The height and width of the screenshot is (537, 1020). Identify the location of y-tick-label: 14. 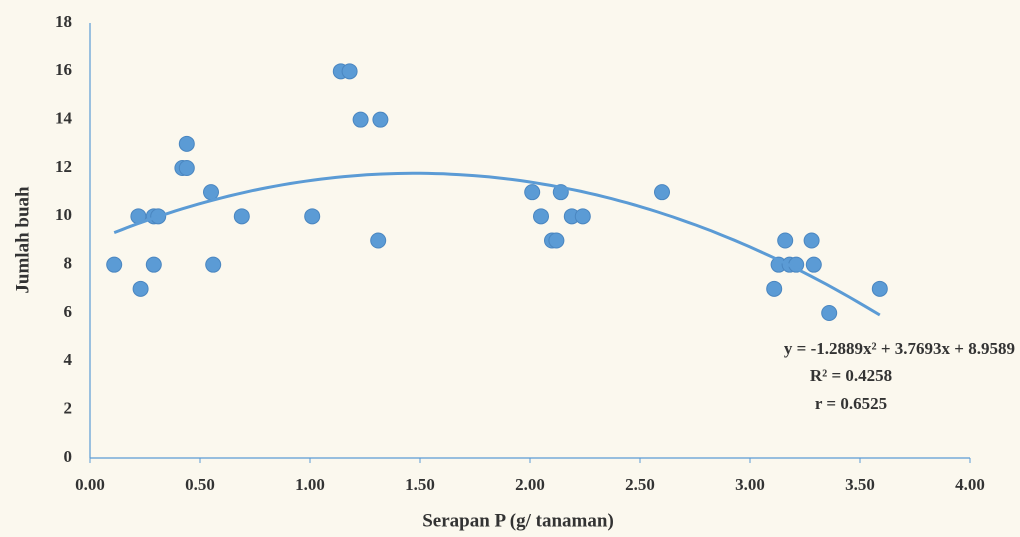
(64, 118).